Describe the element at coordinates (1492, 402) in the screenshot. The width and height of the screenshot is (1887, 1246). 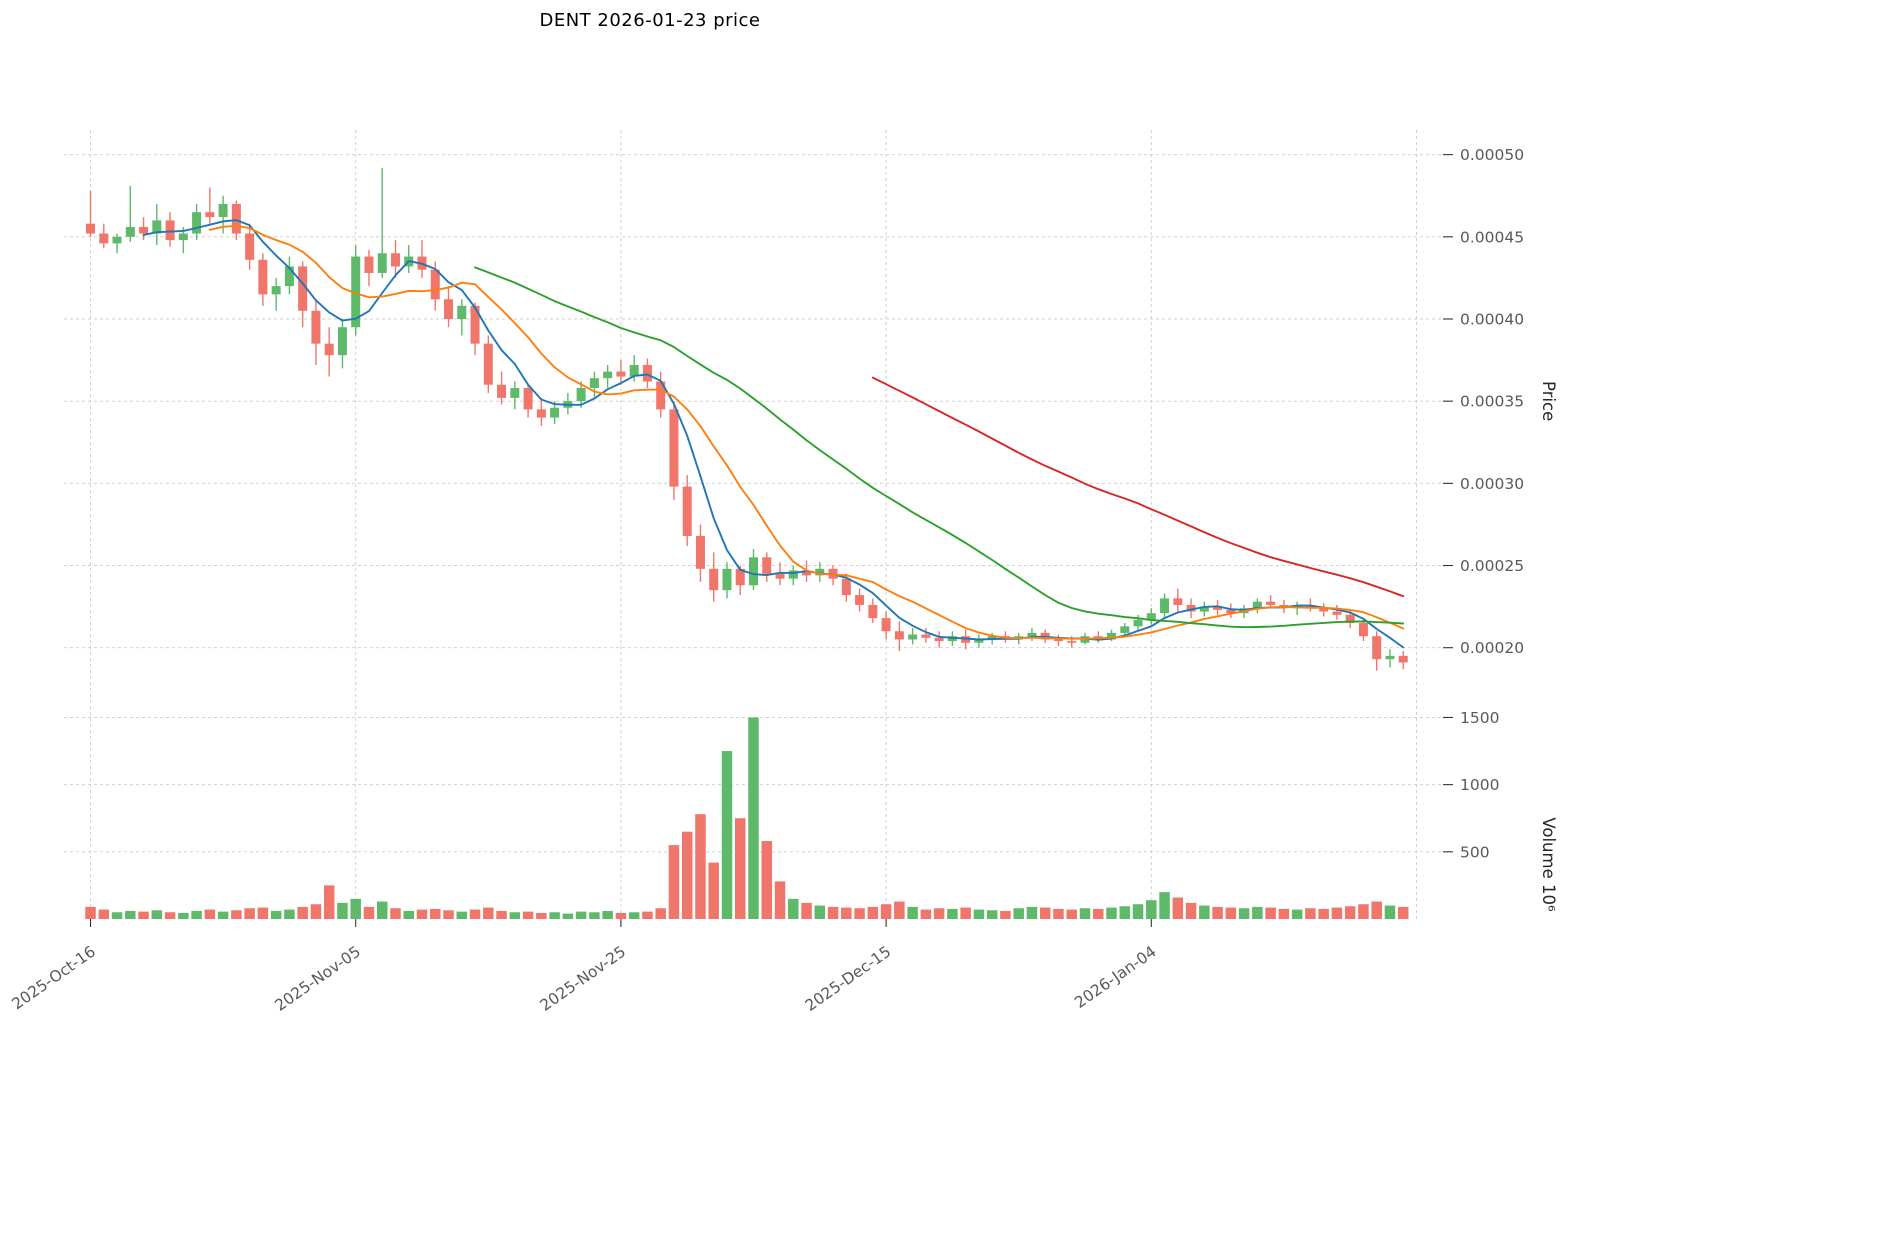
I see `price-tick-label: 0.00035` at that location.